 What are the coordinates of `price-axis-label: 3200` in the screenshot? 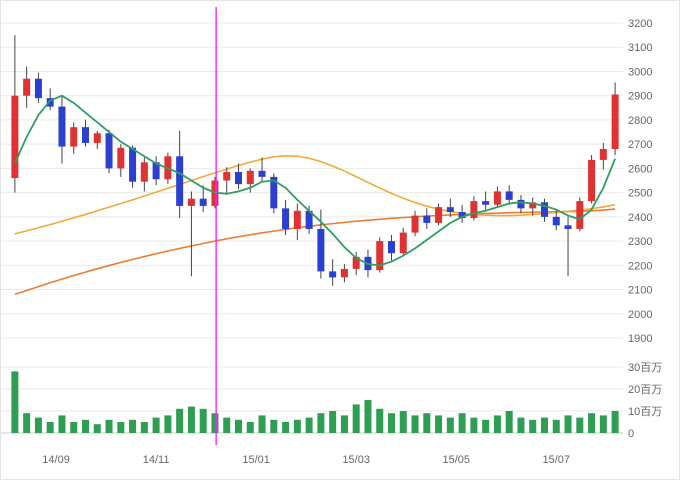 It's located at (640, 24).